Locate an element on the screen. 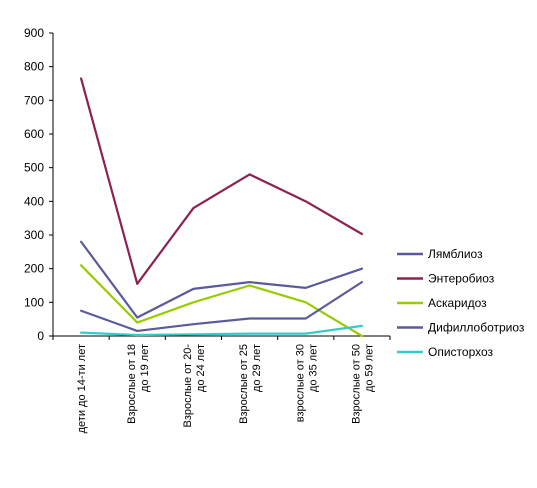 This screenshot has width=537, height=488. y-tick-label: 700 is located at coordinates (34, 100).